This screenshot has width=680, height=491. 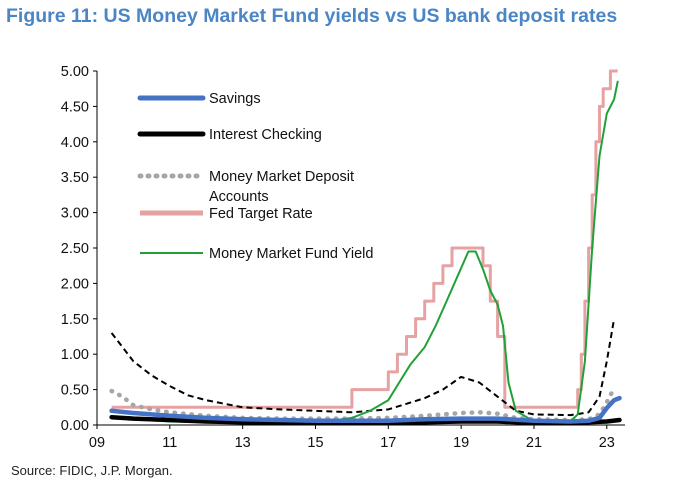 What do you see at coordinates (169, 443) in the screenshot?
I see `x-tick-label: 11` at bounding box center [169, 443].